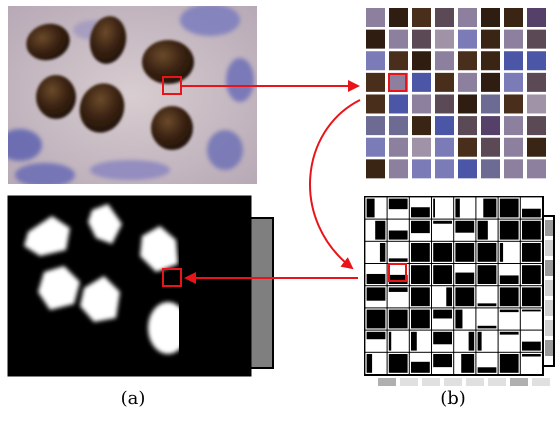 The image size is (558, 437). I want to click on mask-highlight-box, so click(172, 277).